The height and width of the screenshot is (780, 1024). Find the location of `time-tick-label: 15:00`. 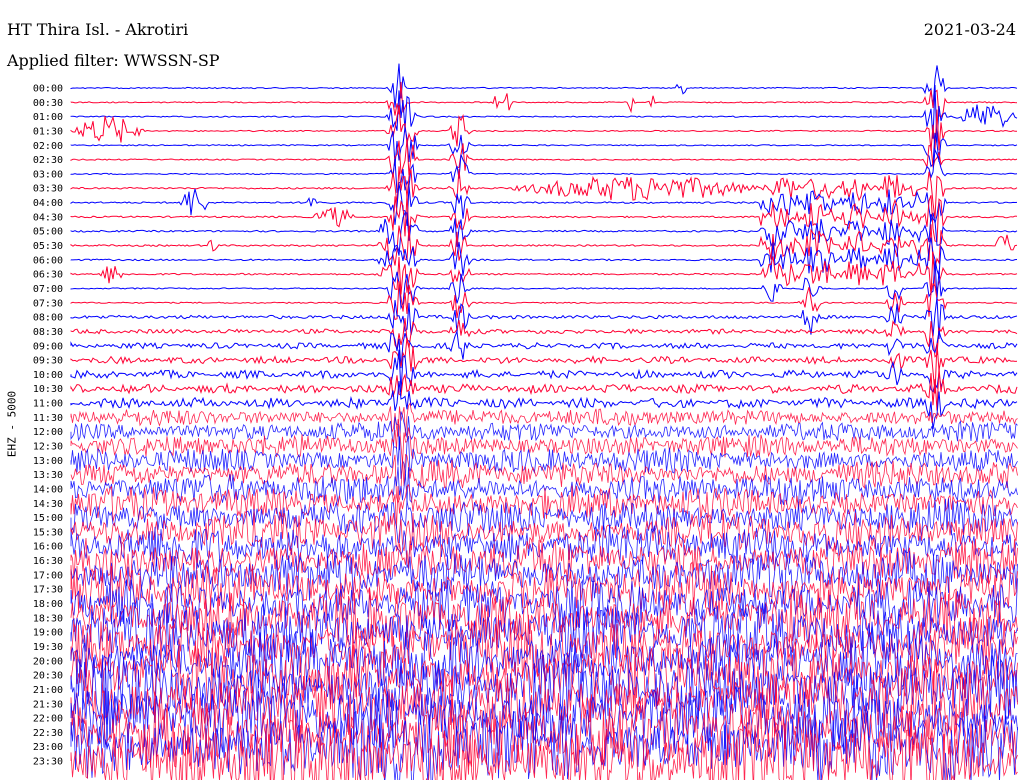

time-tick-label: 15:00 is located at coordinates (48, 518).